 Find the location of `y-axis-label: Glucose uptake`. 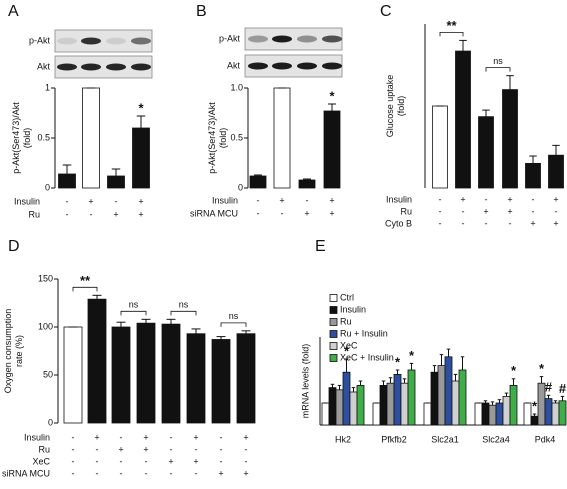

y-axis-label: Glucose uptake is located at coordinates (390, 106).